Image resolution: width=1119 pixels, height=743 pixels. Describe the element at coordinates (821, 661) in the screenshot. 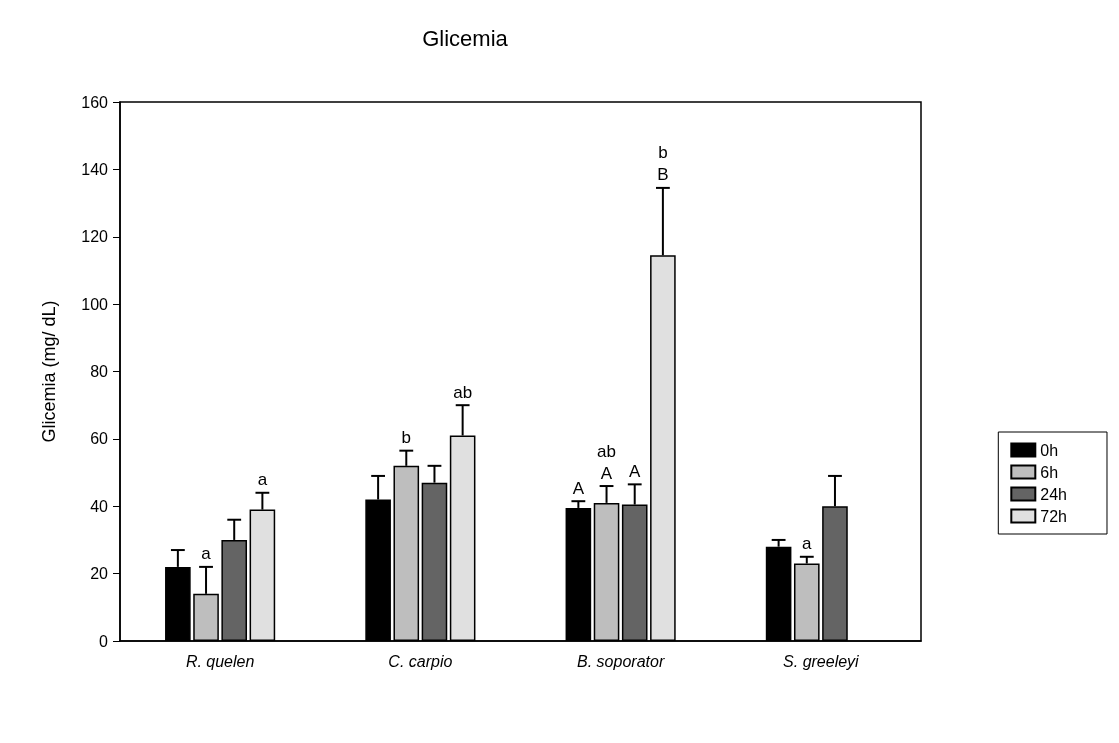

I see `x-tick-label: S. greeleyi` at that location.